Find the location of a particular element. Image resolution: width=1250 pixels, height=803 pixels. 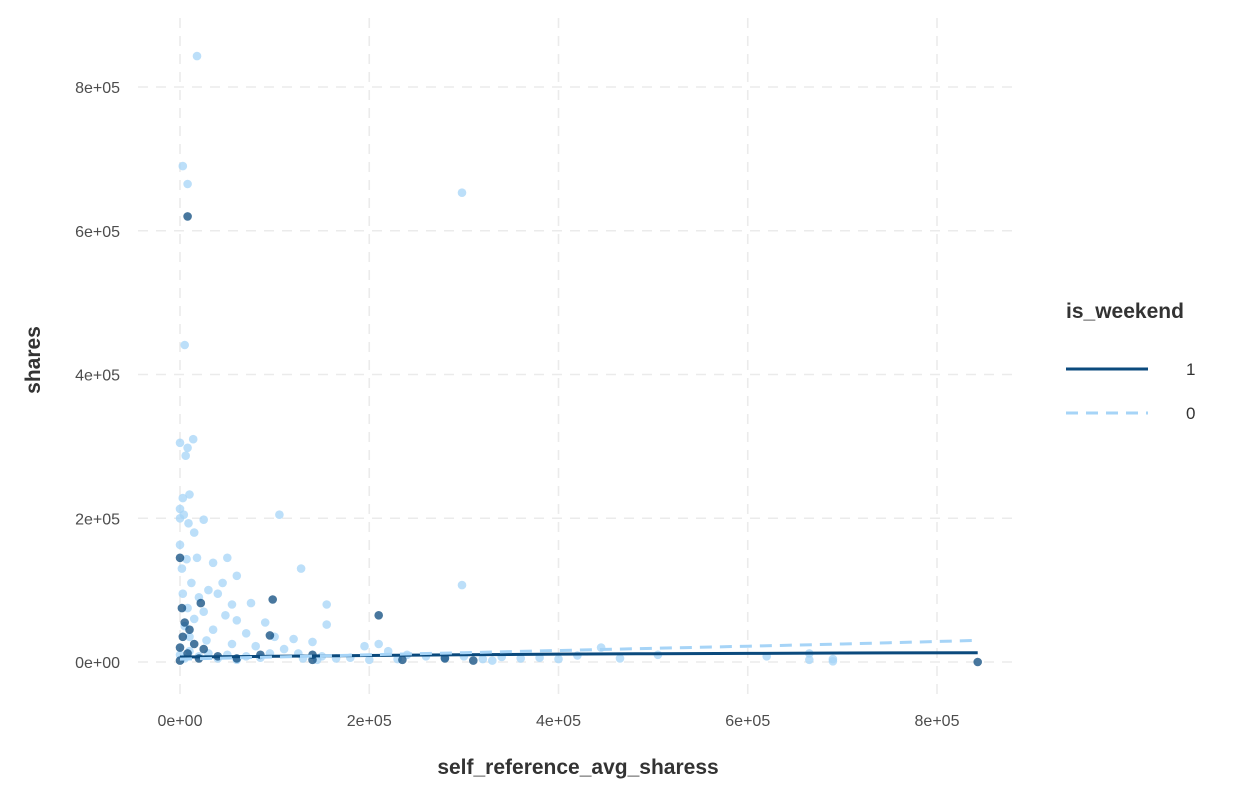

y-tick-label-3: 6e+05 is located at coordinates (97, 232).